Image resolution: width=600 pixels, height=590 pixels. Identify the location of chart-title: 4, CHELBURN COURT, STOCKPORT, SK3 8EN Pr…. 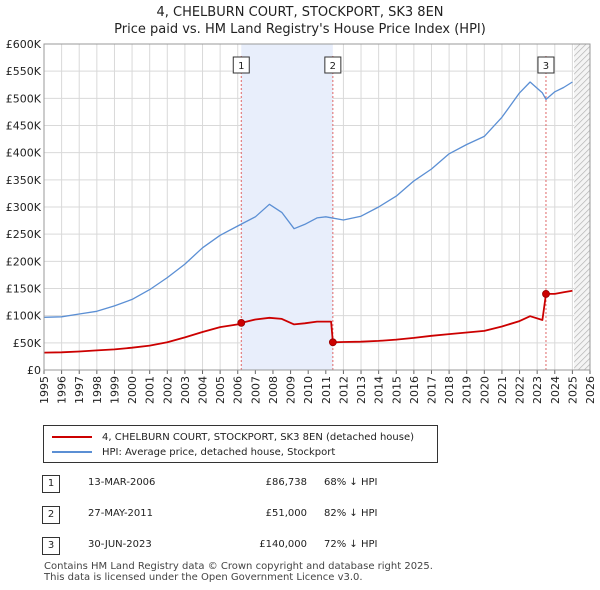
(300, 21).